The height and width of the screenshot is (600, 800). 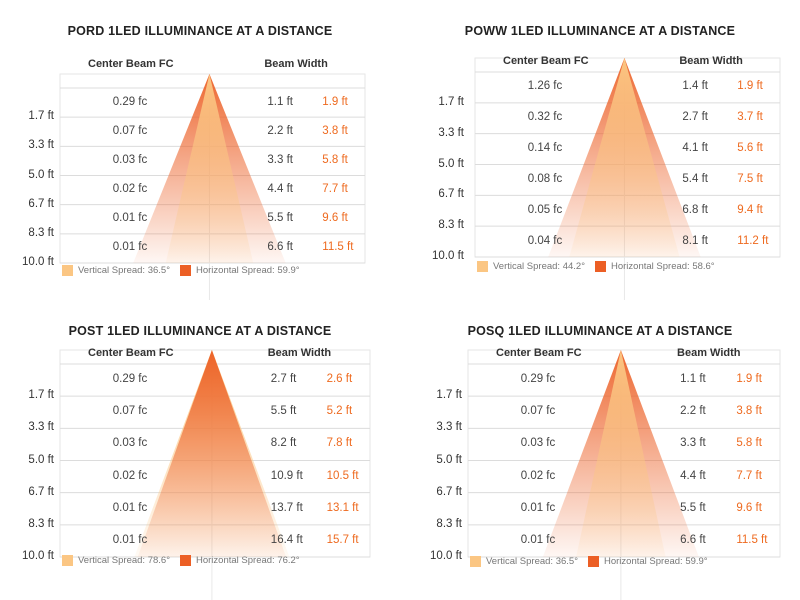 What do you see at coordinates (752, 539) in the screenshot?
I see `horizontal-width-value: 11.5 ft` at bounding box center [752, 539].